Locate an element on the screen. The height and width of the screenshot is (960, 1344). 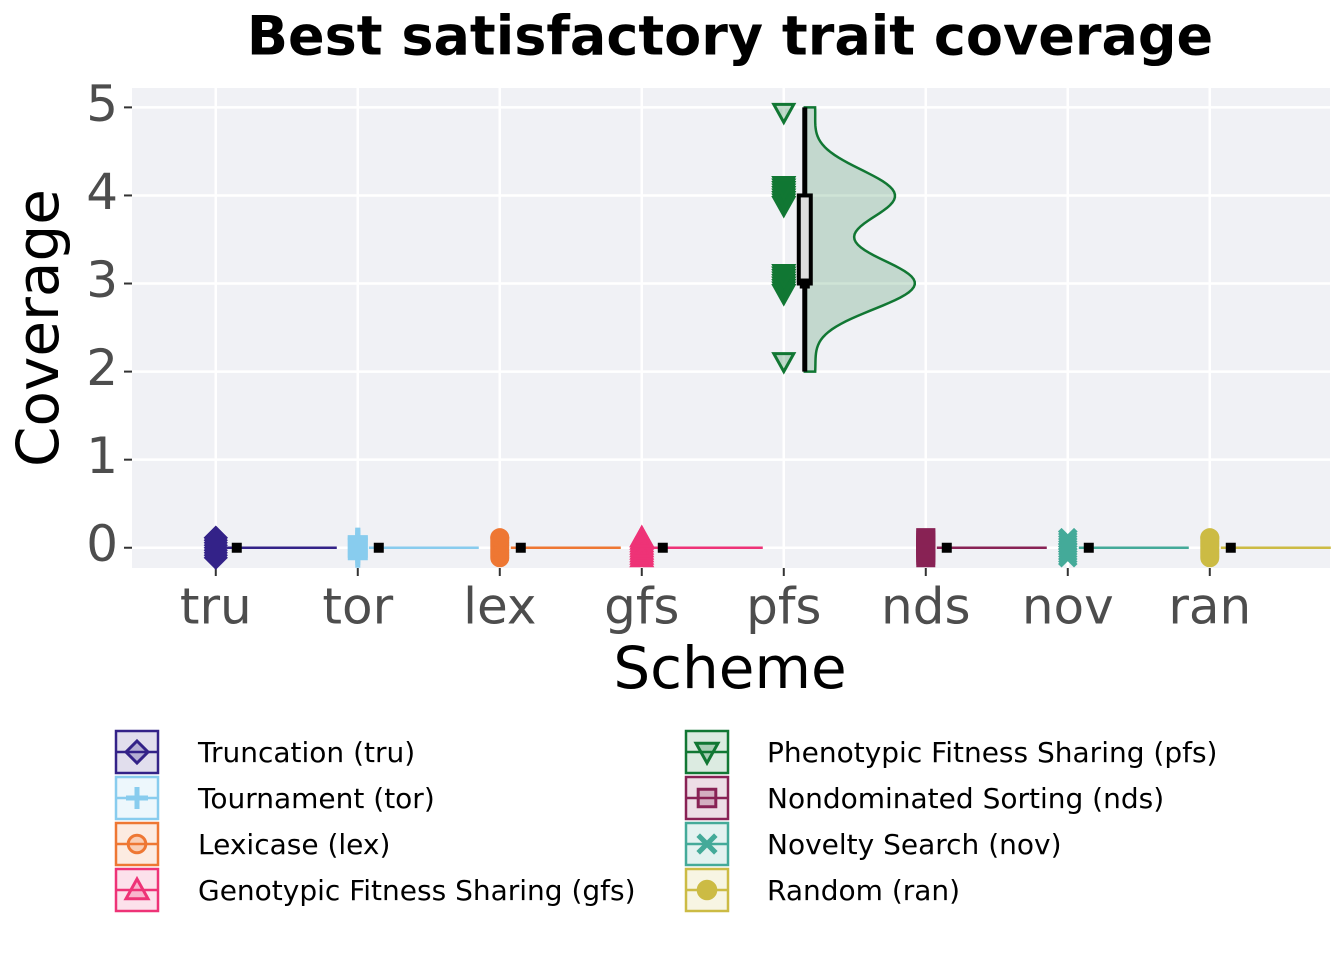
legend-label: Lexicase (lex) is located at coordinates (294, 844).